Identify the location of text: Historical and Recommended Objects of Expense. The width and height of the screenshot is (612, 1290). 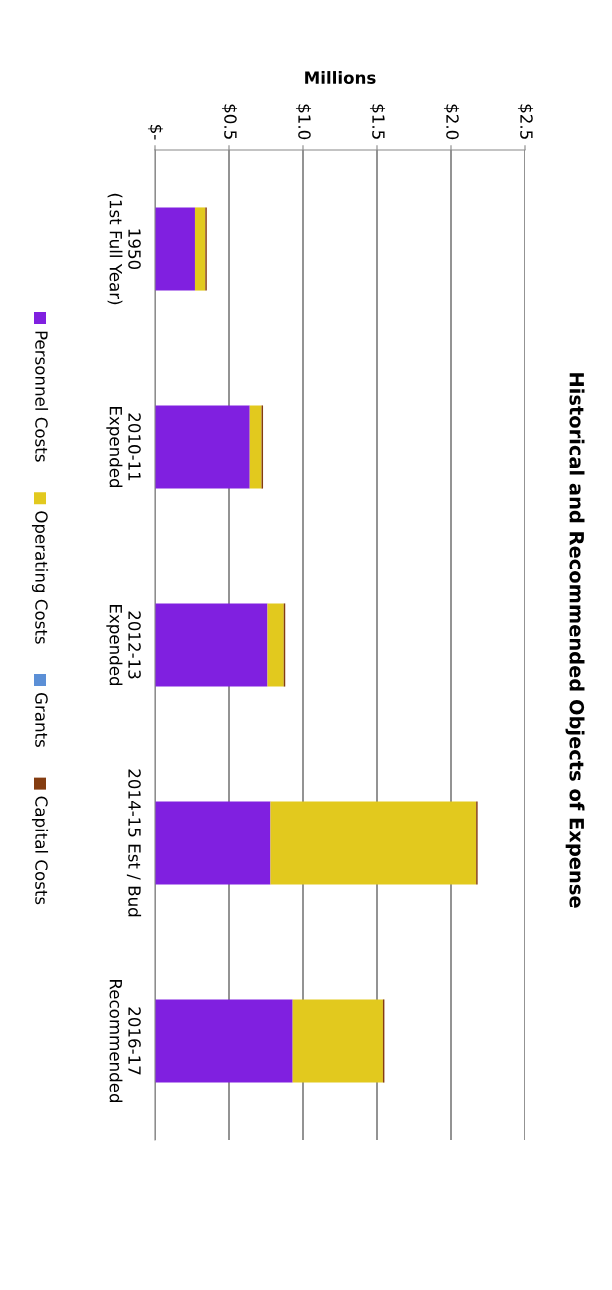
(575, 640).